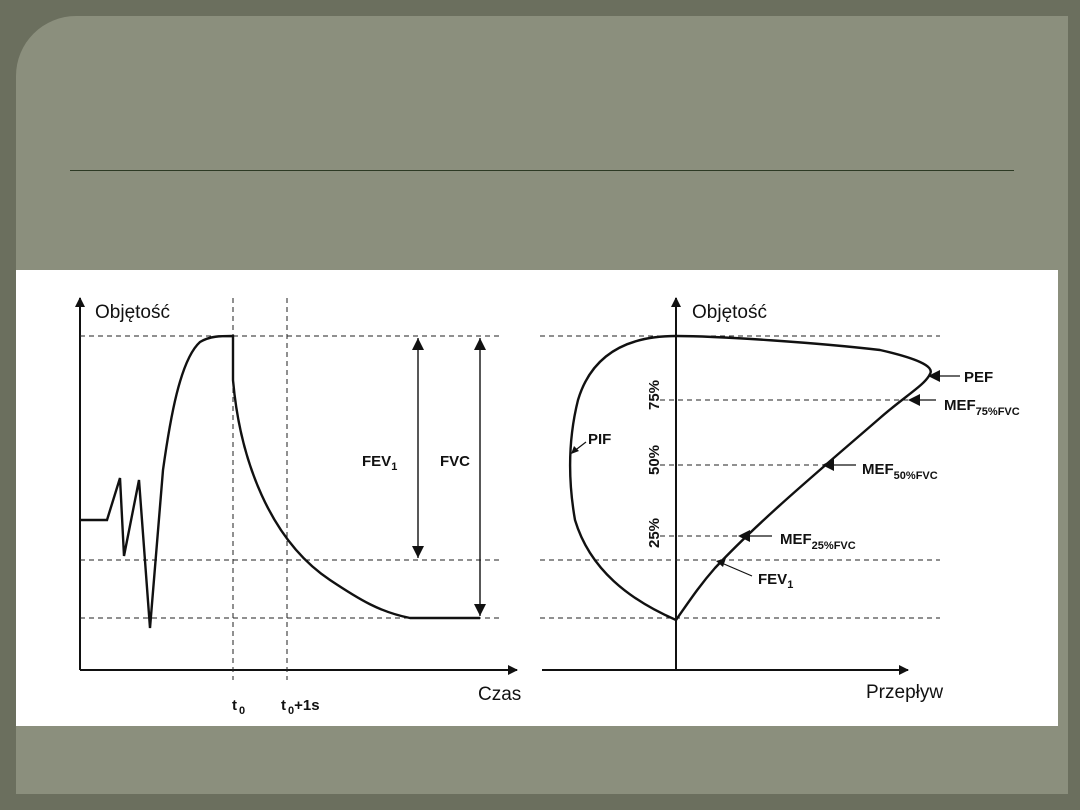 This screenshot has width=1080, height=810. What do you see at coordinates (729, 312) in the screenshot?
I see `right-y-axis-label: Objętość` at bounding box center [729, 312].